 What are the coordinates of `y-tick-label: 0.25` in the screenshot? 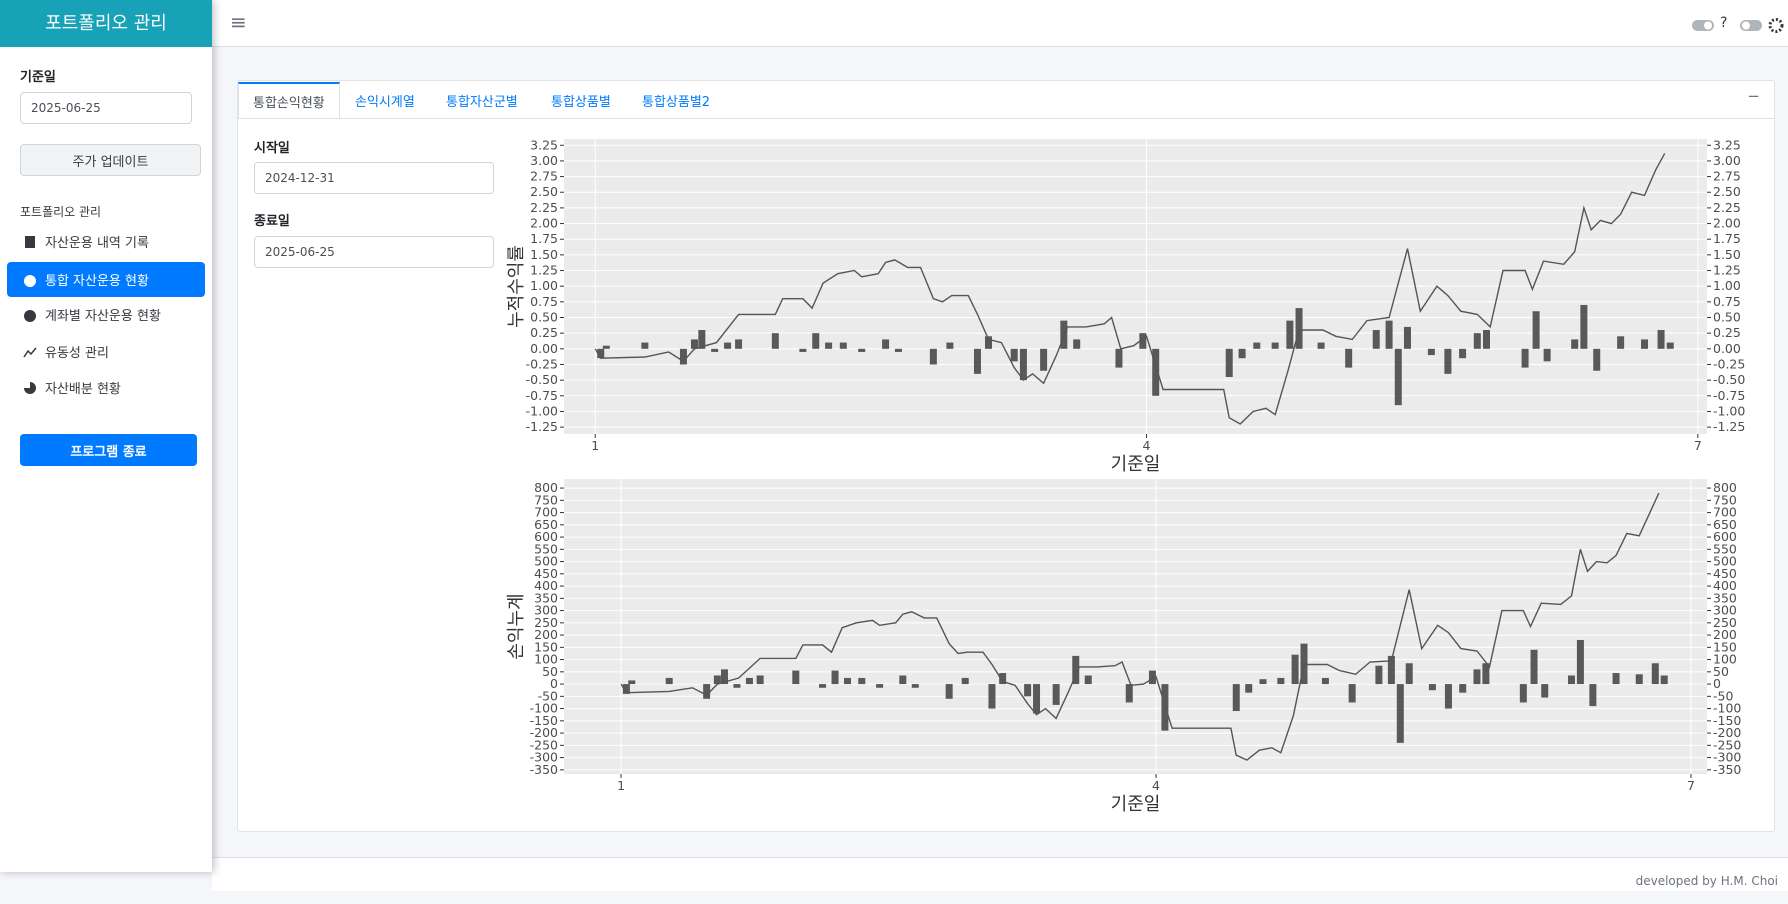 It's located at (544, 332).